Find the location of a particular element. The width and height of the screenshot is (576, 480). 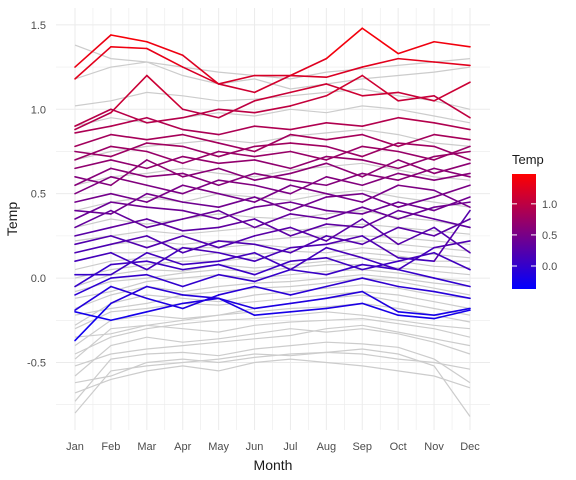

color-legend: Temp 1.0 0.5 0.0 is located at coordinates (534, 220).